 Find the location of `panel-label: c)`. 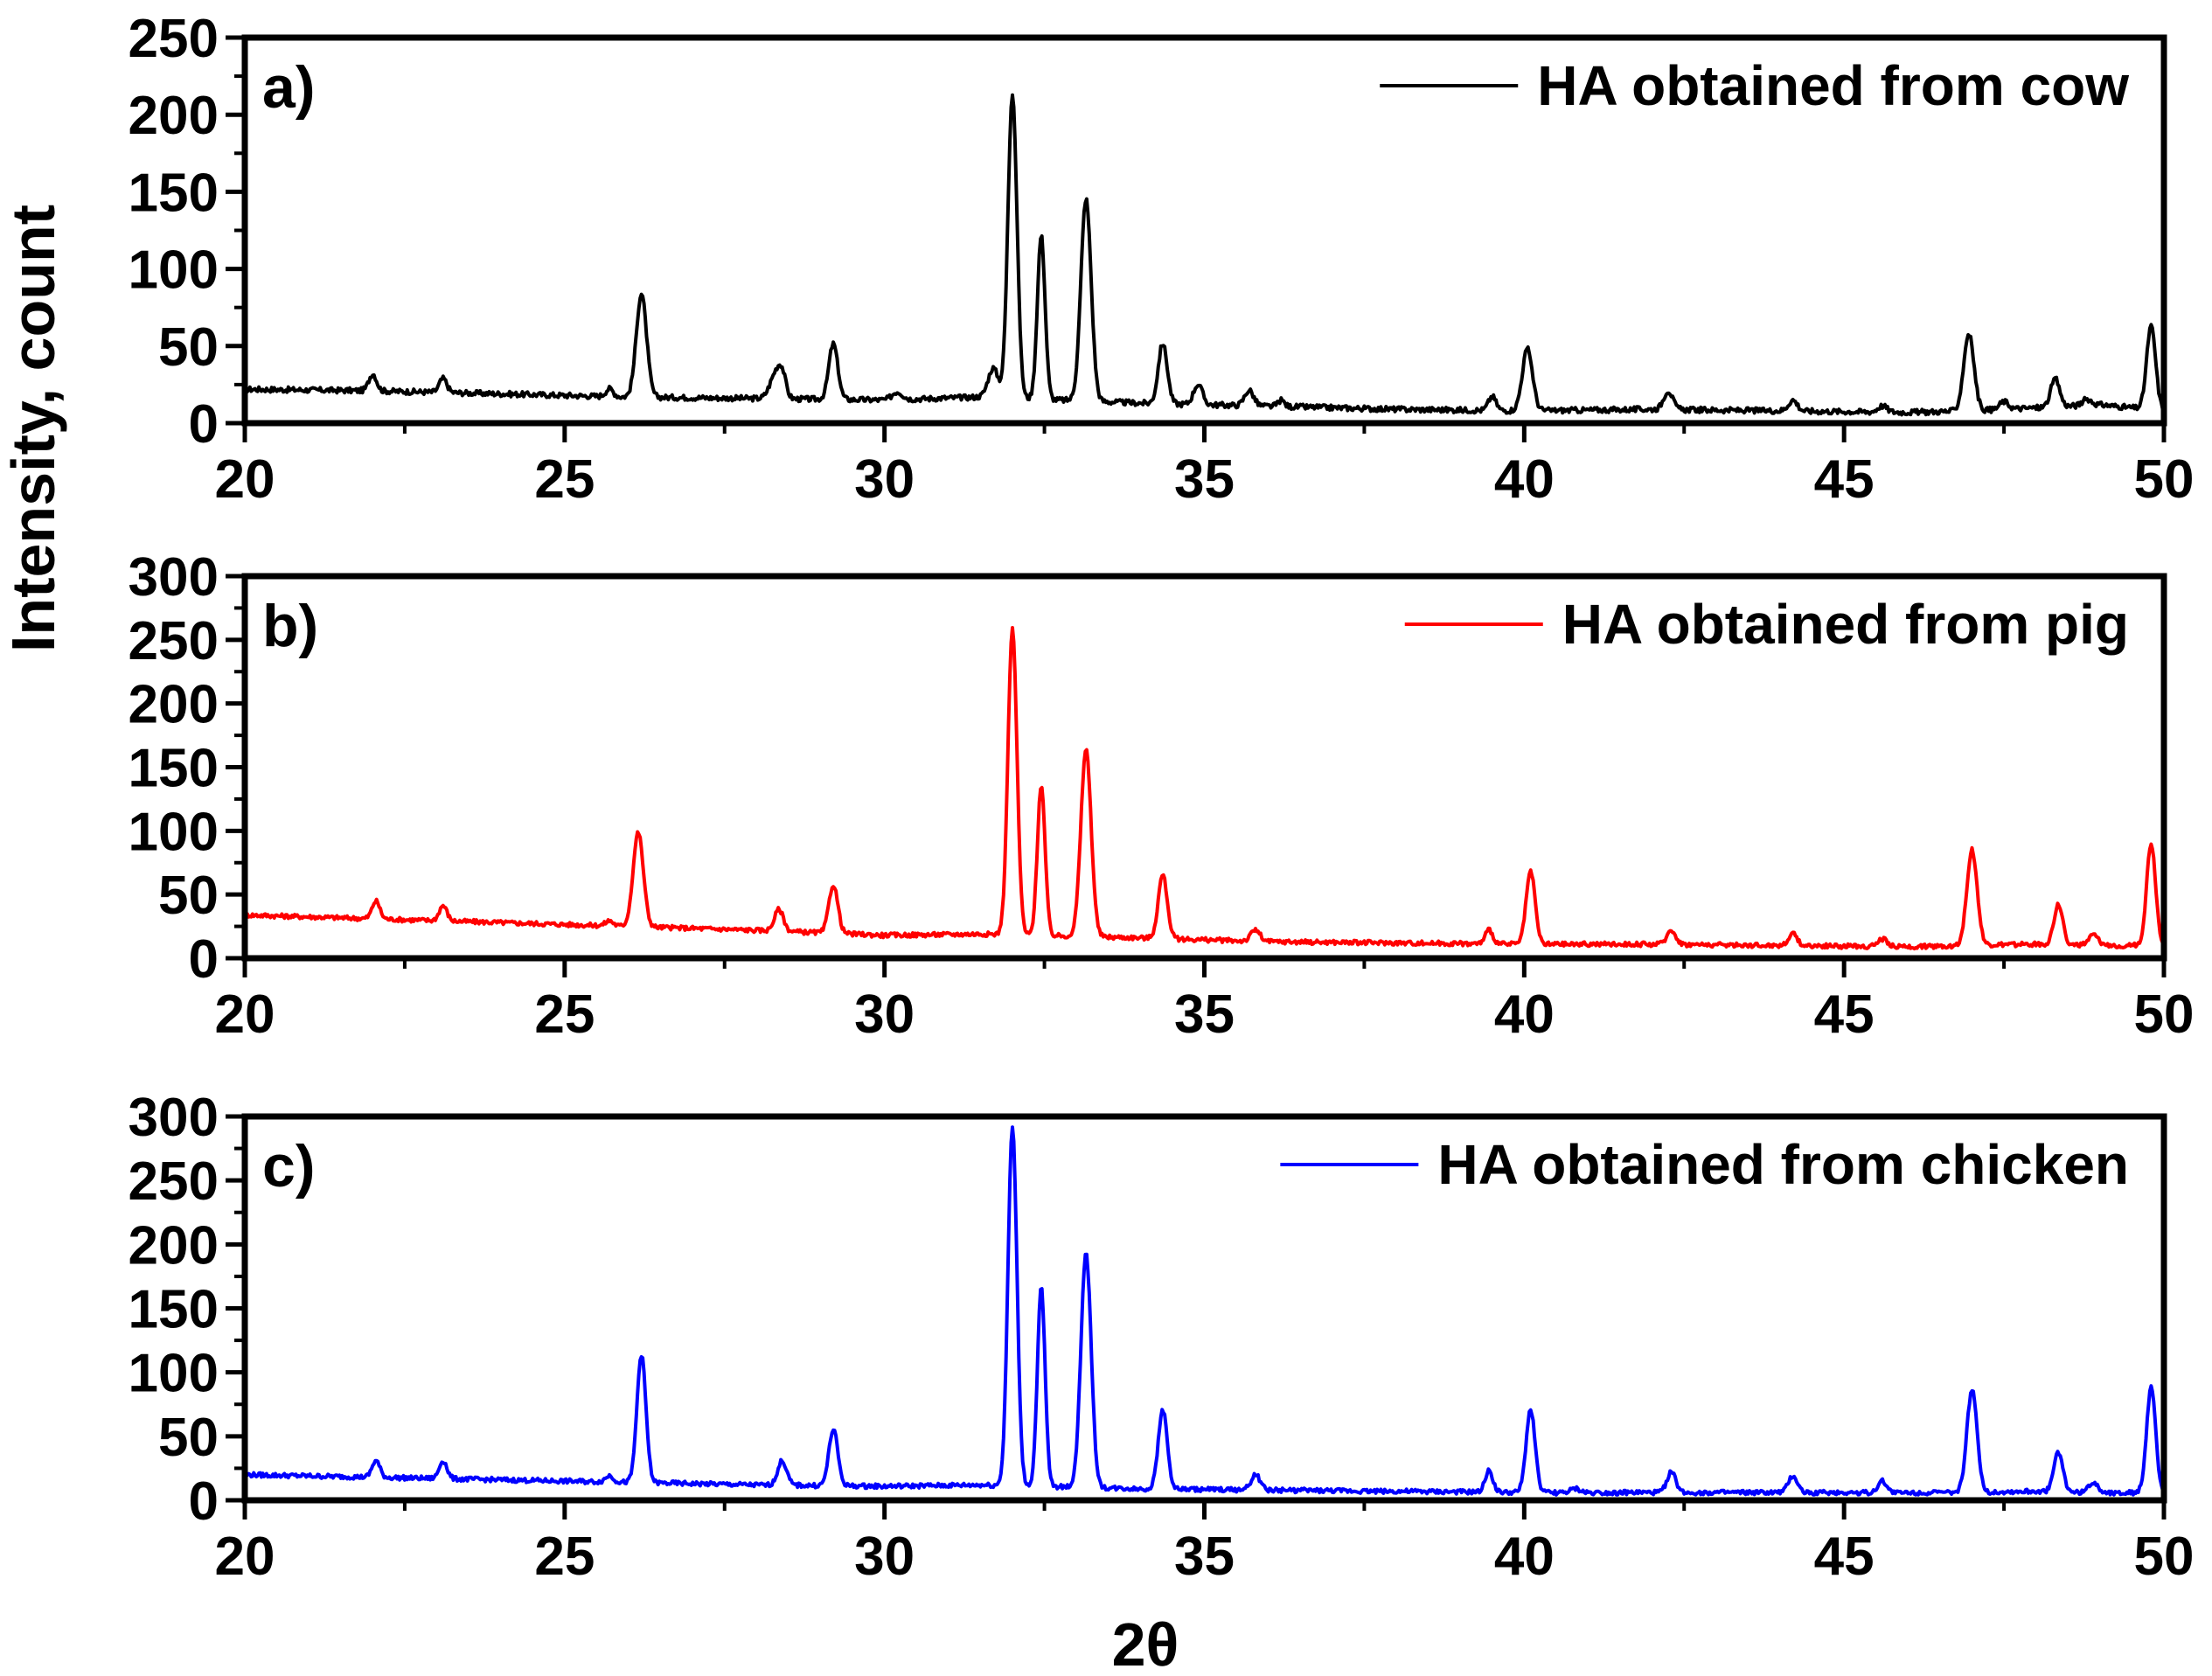

panel-label: c) is located at coordinates (288, 1167).